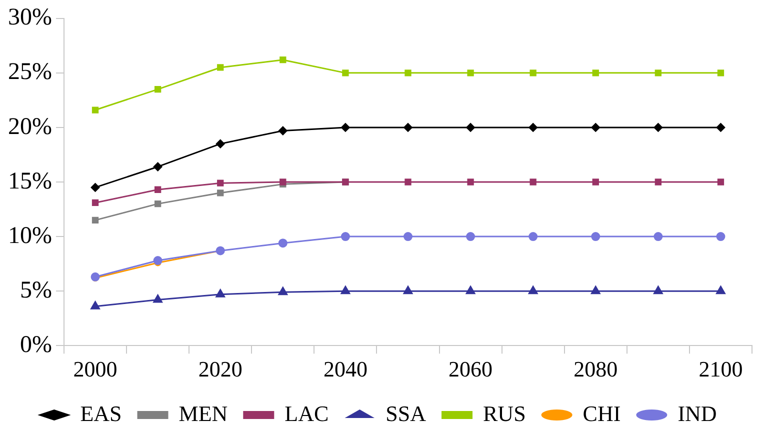 The width and height of the screenshot is (766, 436). Describe the element at coordinates (504, 413) in the screenshot. I see `legend-label: RUS` at that location.